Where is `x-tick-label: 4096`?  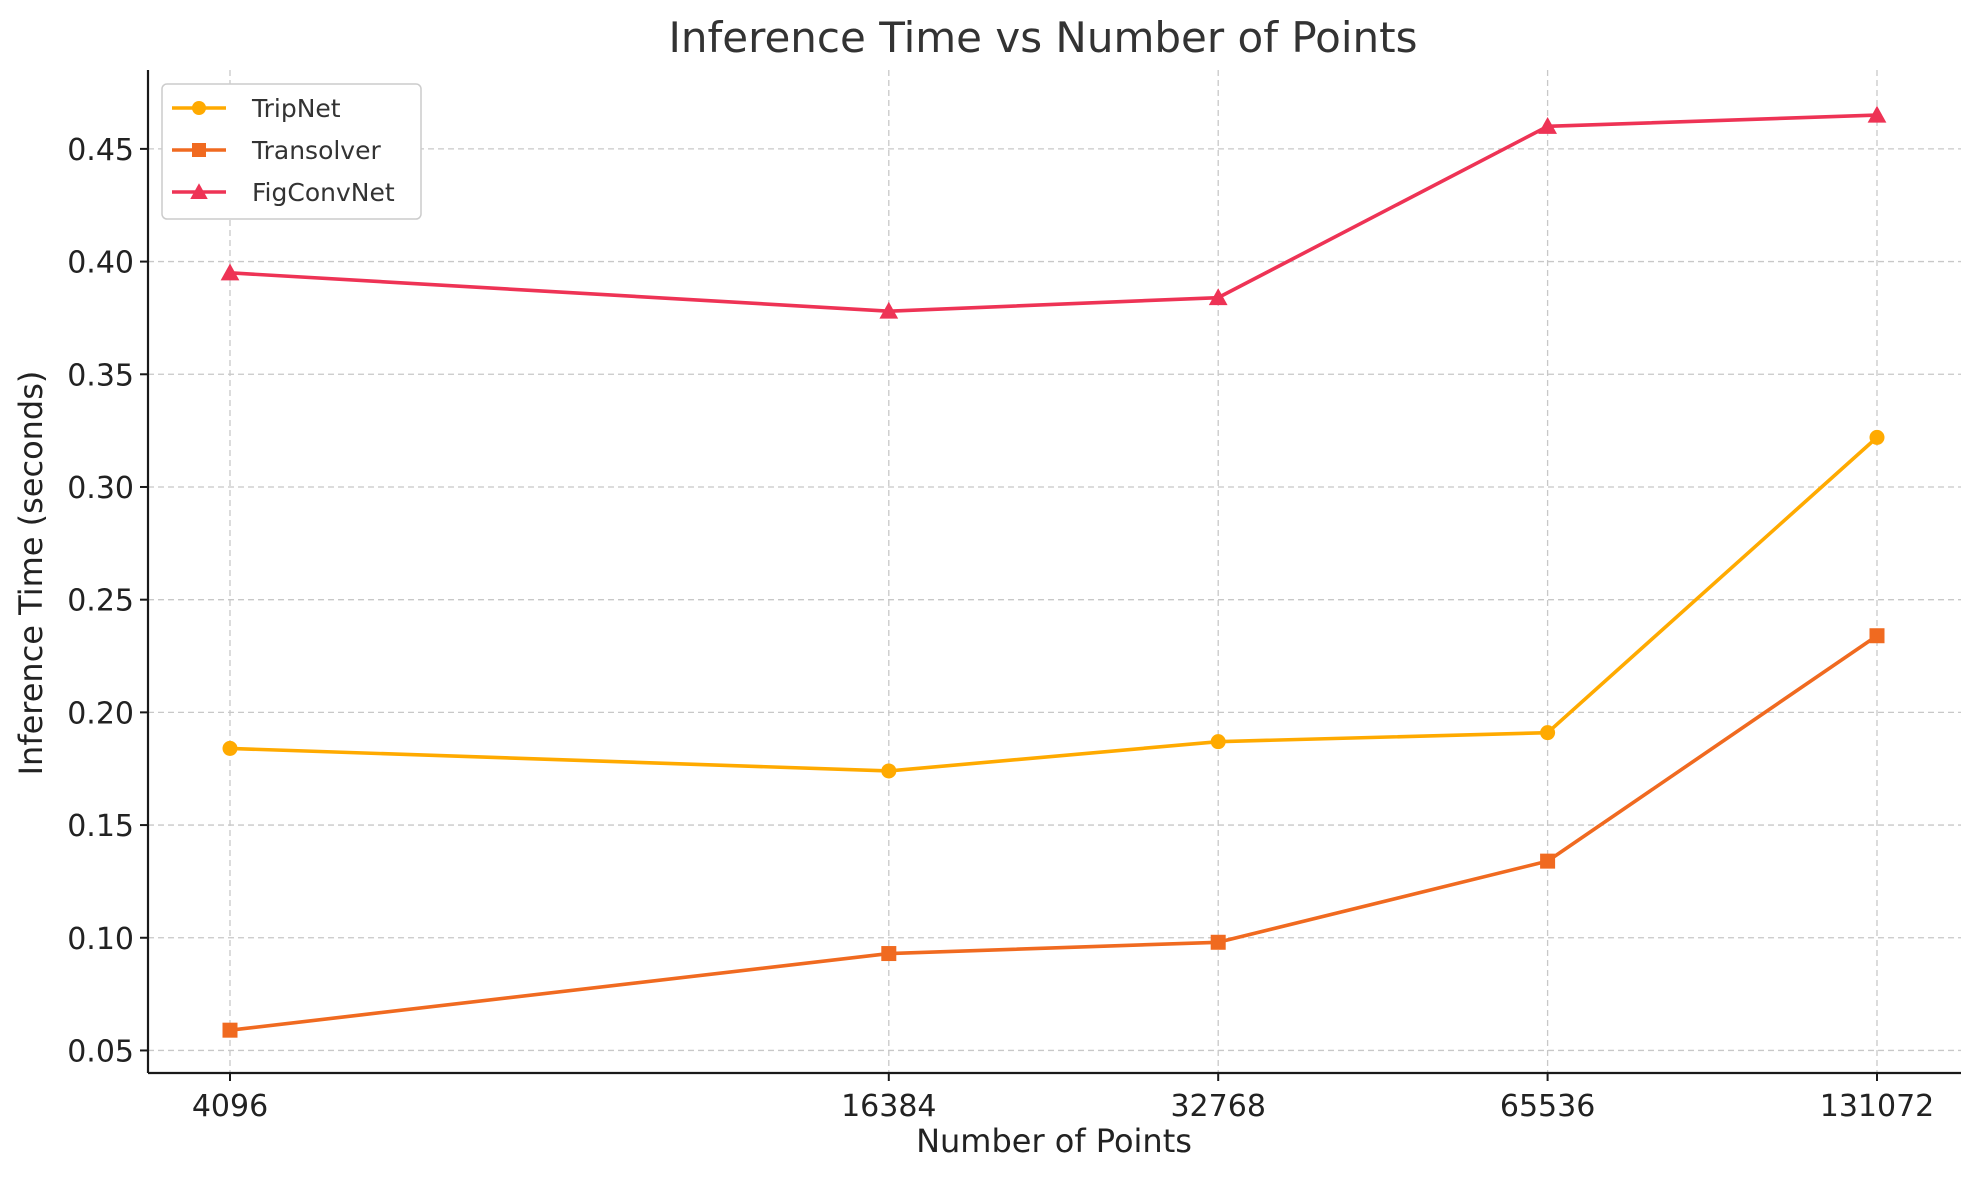
x-tick-label: 4096 is located at coordinates (230, 1106).